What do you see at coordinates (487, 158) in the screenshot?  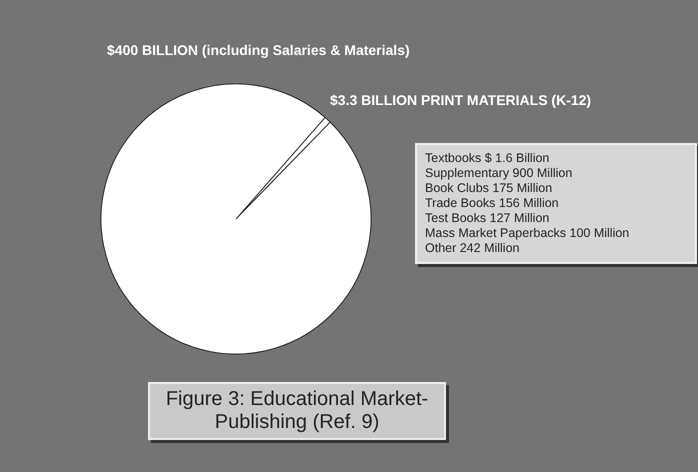 I see `text: Textbooks $ 1.6 Billion` at bounding box center [487, 158].